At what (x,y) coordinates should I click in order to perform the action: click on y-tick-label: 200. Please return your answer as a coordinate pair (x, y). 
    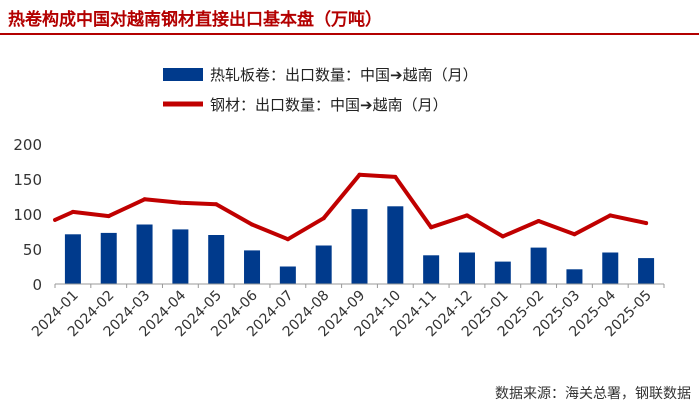
    Looking at the image, I should click on (27, 145).